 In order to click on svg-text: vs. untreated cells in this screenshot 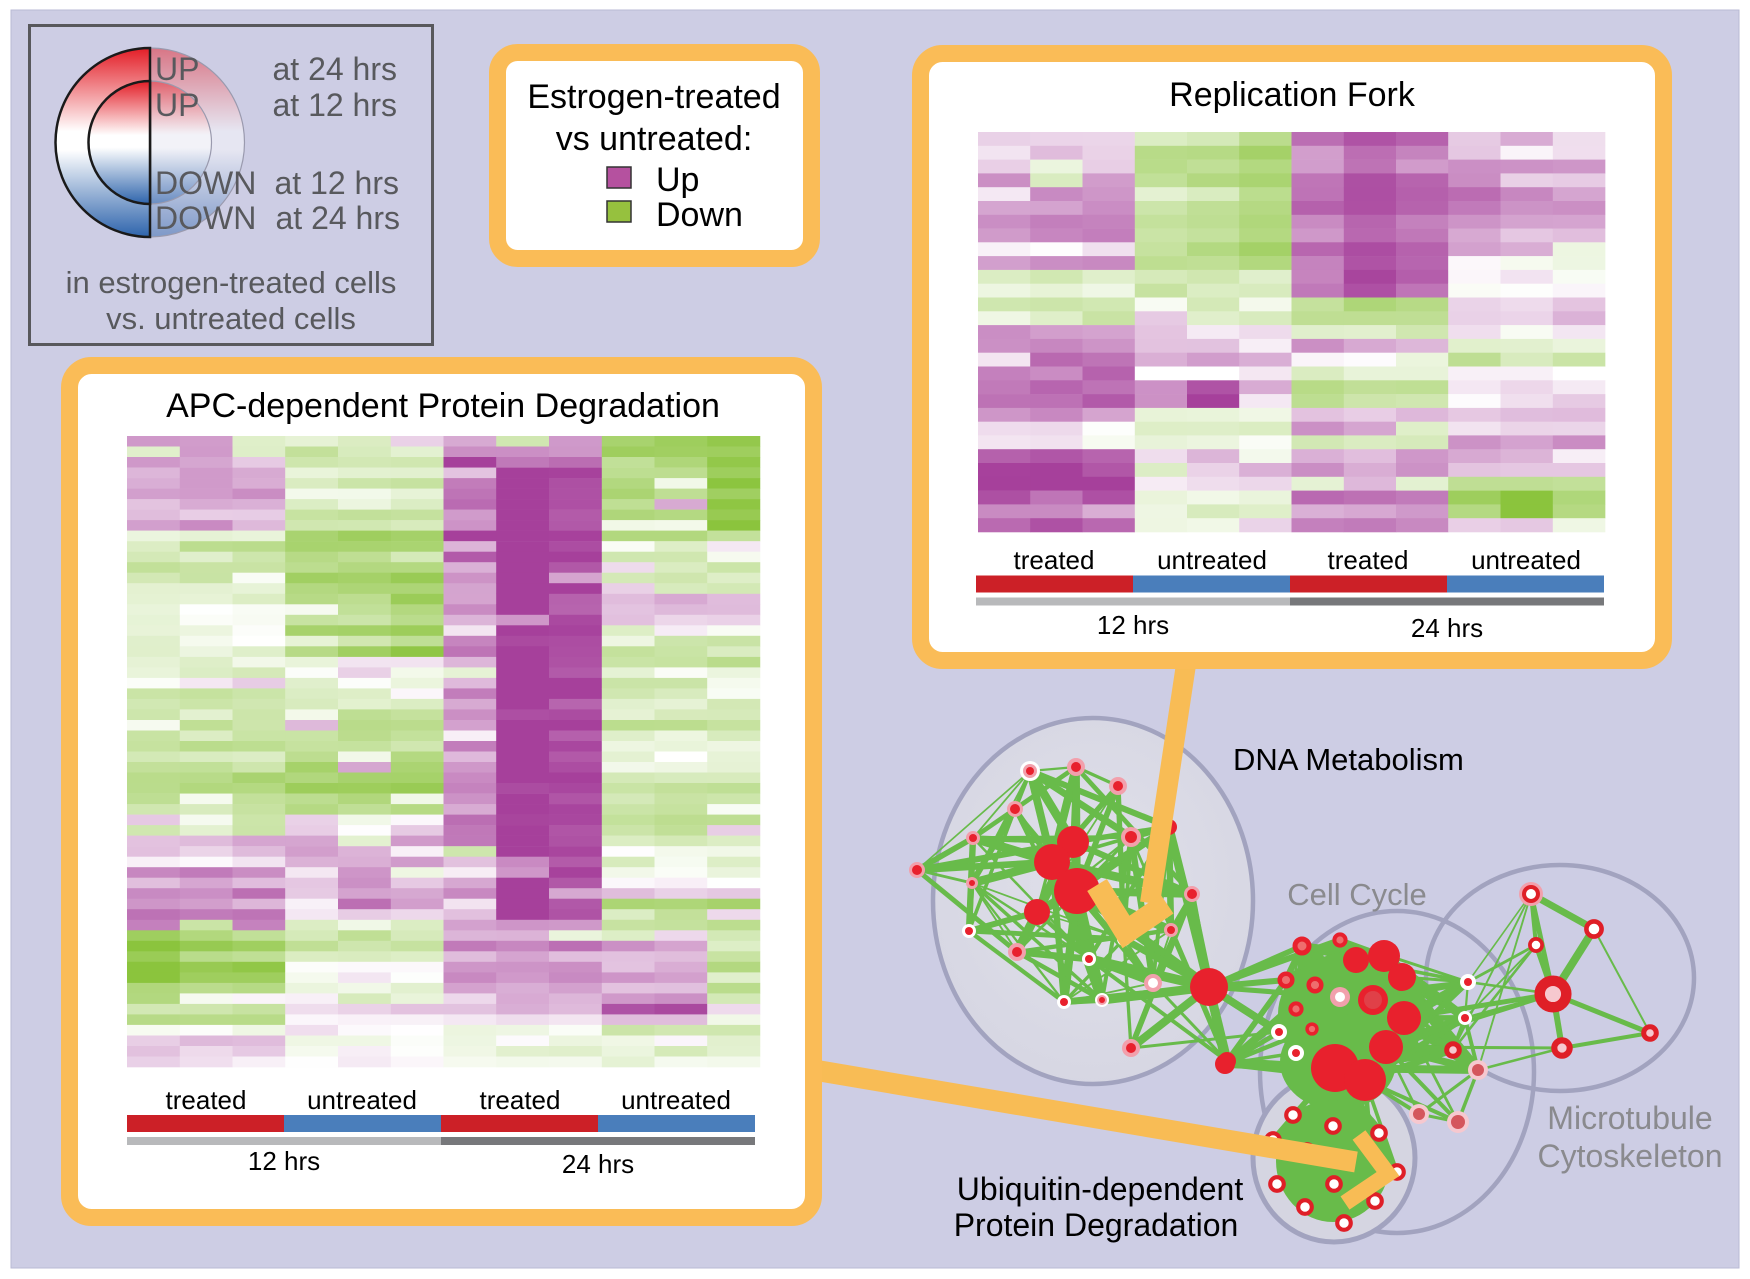, I will do `click(231, 318)`.